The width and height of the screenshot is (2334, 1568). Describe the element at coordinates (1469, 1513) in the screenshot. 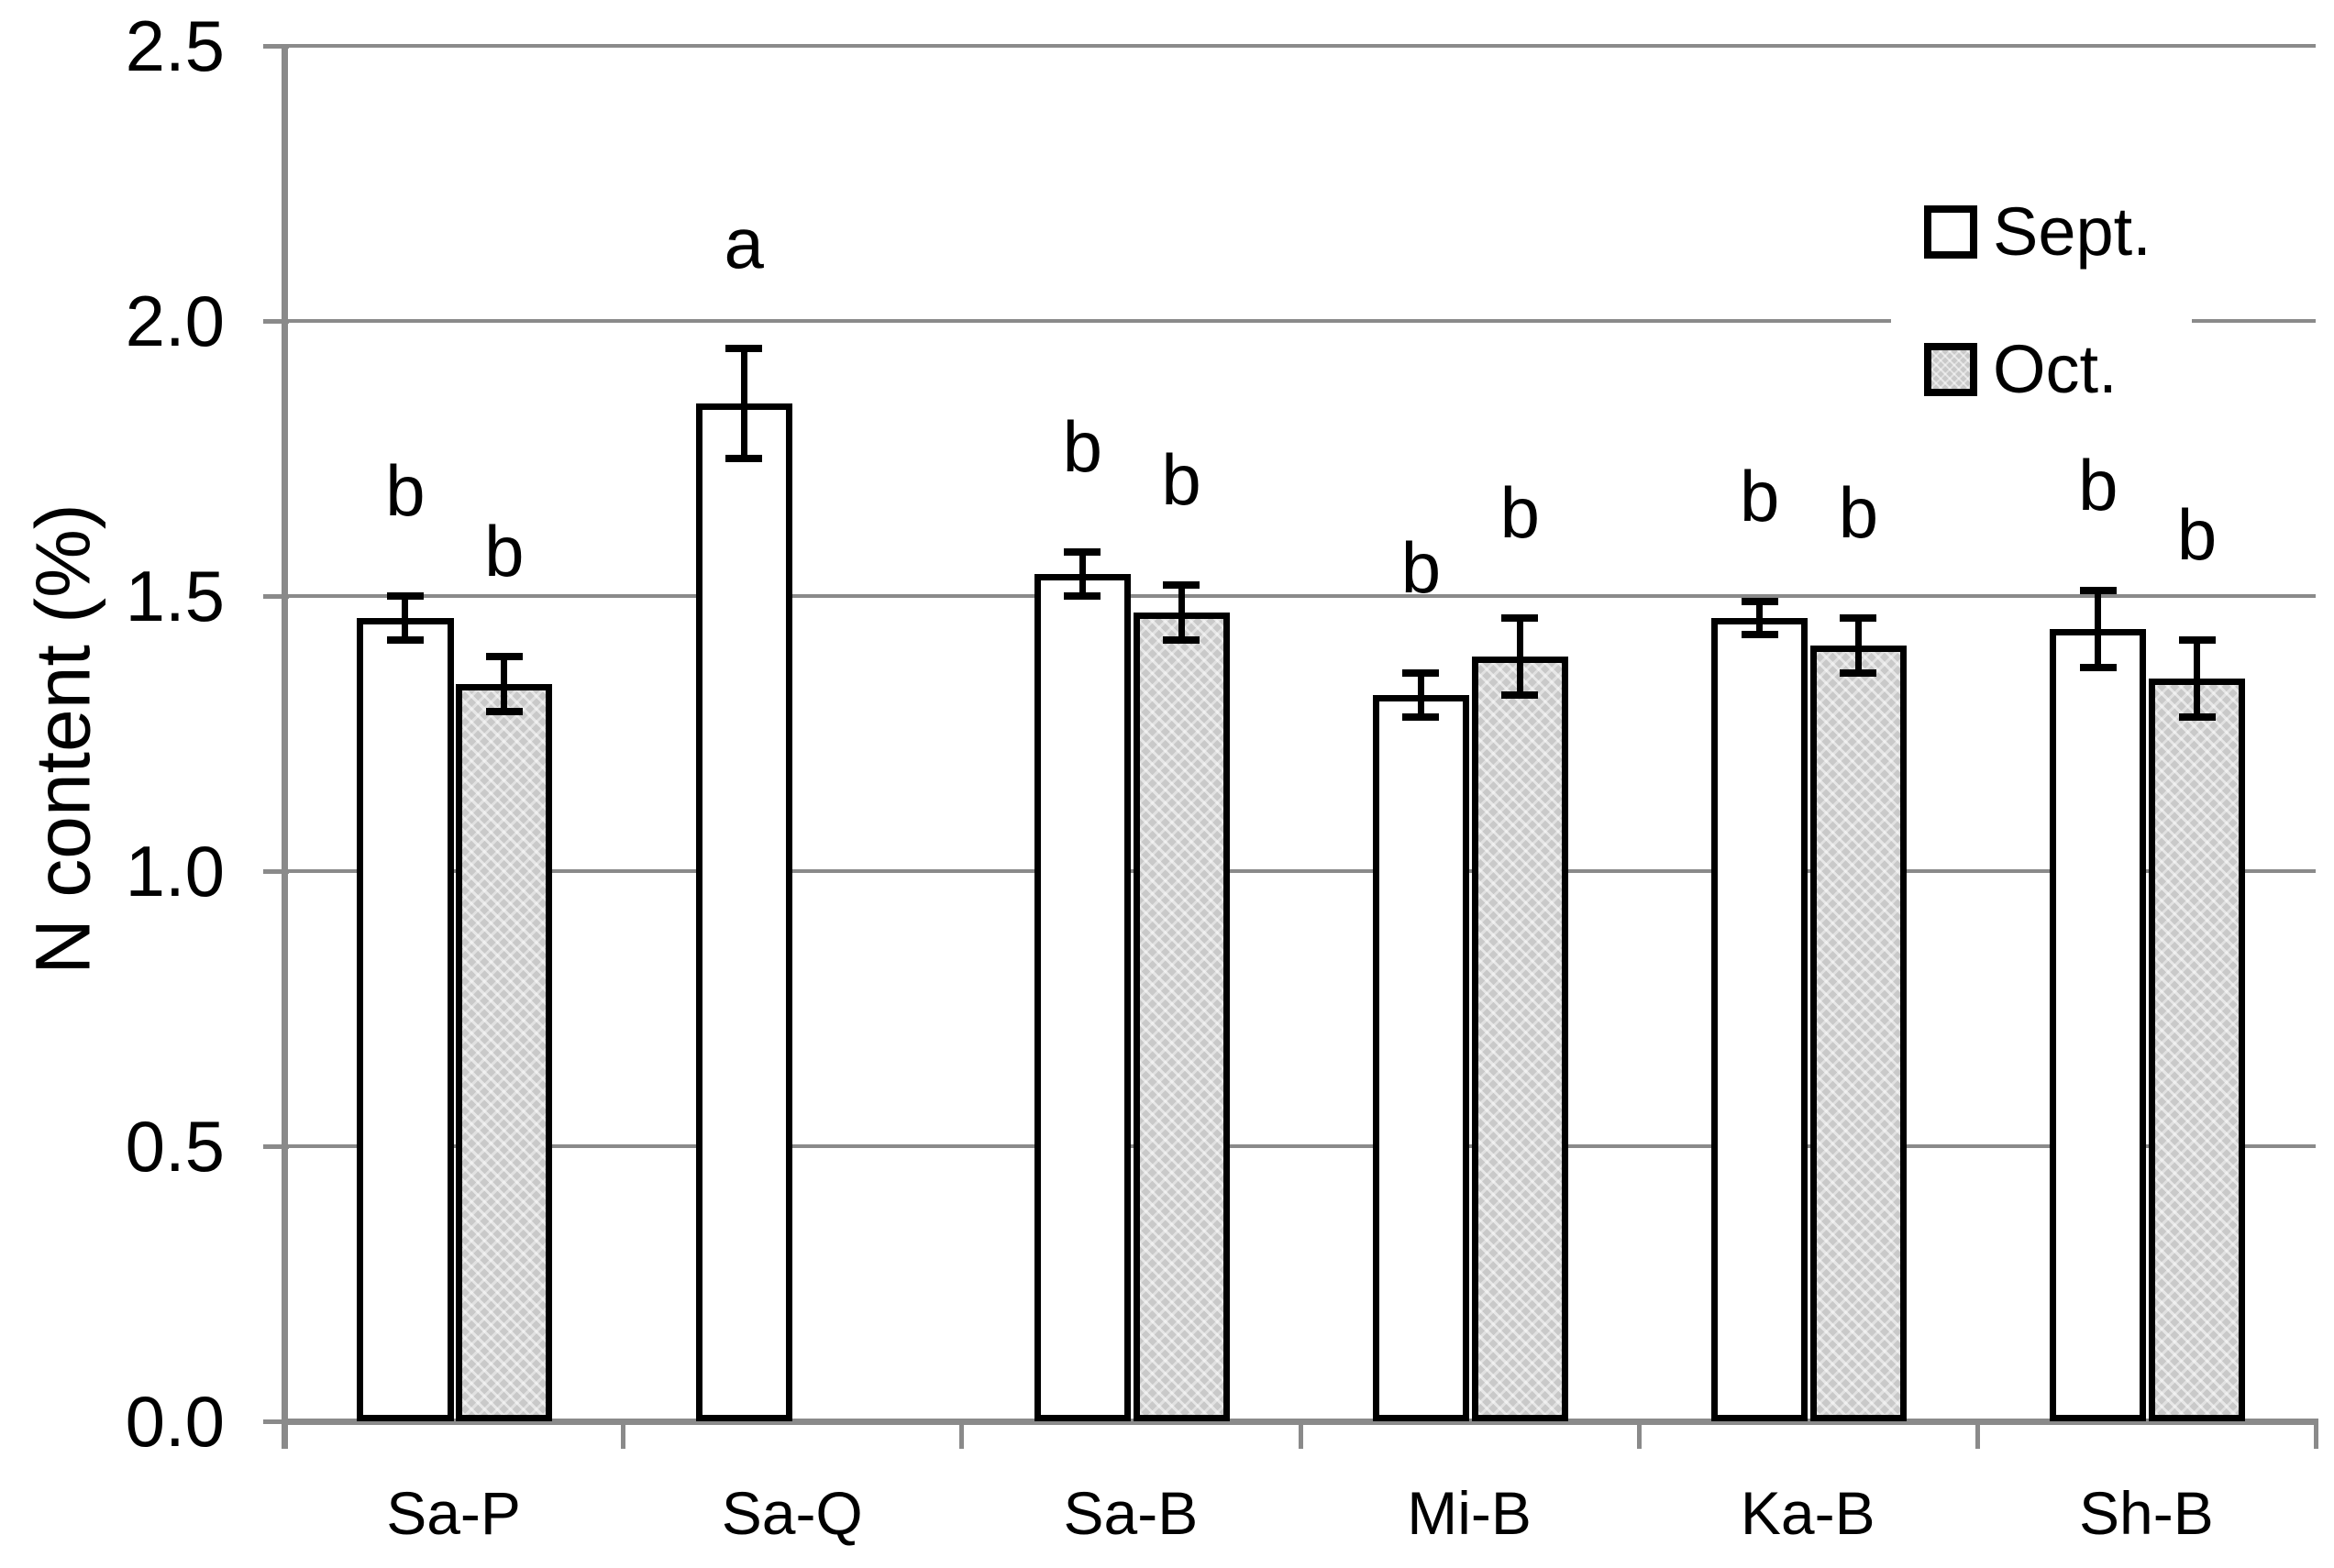

I see `x-axis-category-label-mi-b: Mi-B` at that location.